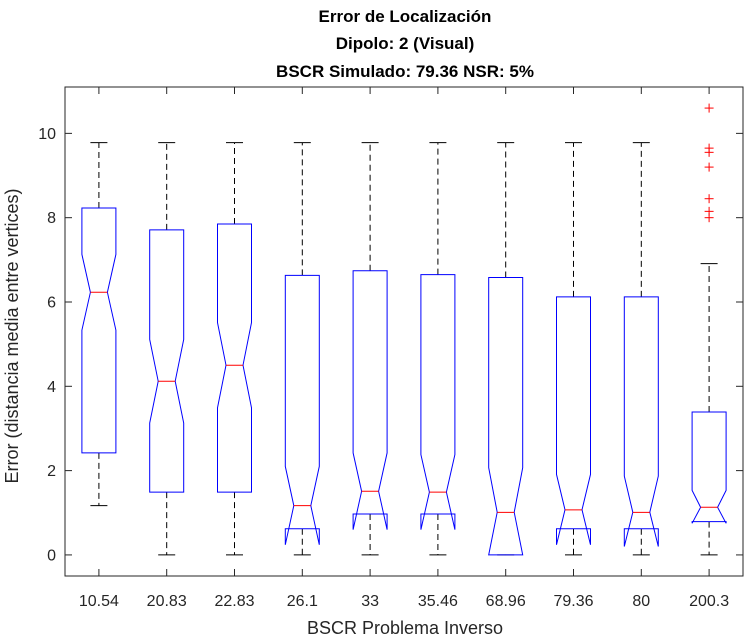  I want to click on box-22.83, so click(234, 349).